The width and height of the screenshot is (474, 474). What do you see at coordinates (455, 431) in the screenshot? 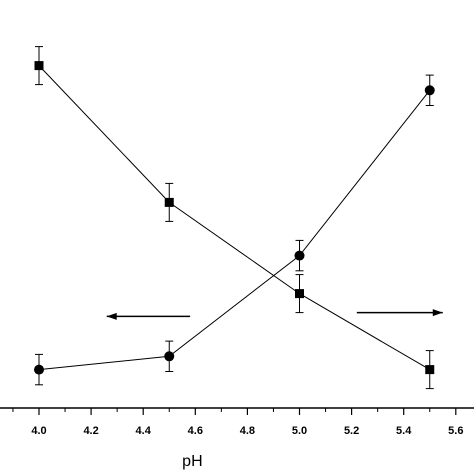
I see `x-tick-label: 5.6` at bounding box center [455, 431].